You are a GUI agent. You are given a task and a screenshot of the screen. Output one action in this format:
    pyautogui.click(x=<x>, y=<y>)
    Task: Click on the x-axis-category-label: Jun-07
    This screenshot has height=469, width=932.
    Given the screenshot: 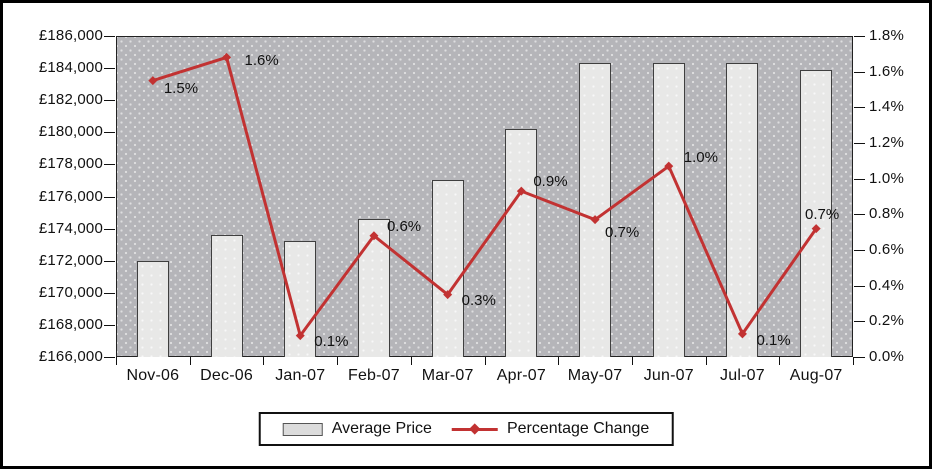 What is the action you would take?
    pyautogui.click(x=668, y=375)
    